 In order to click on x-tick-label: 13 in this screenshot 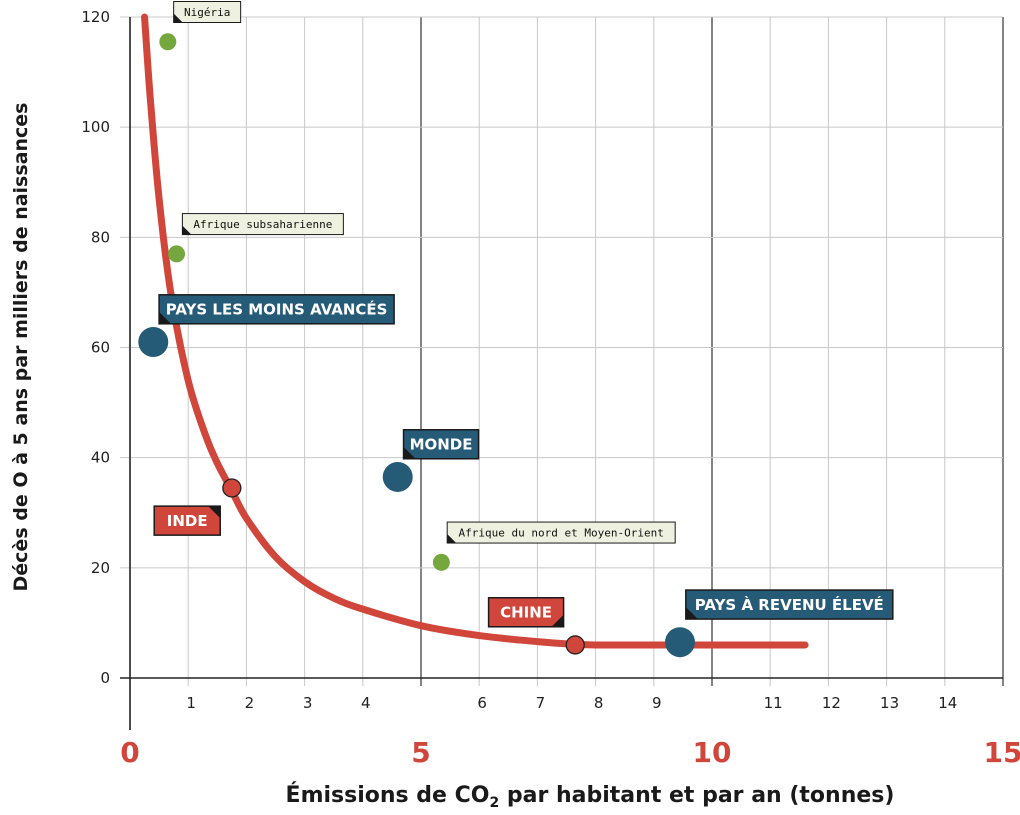, I will do `click(889, 703)`.